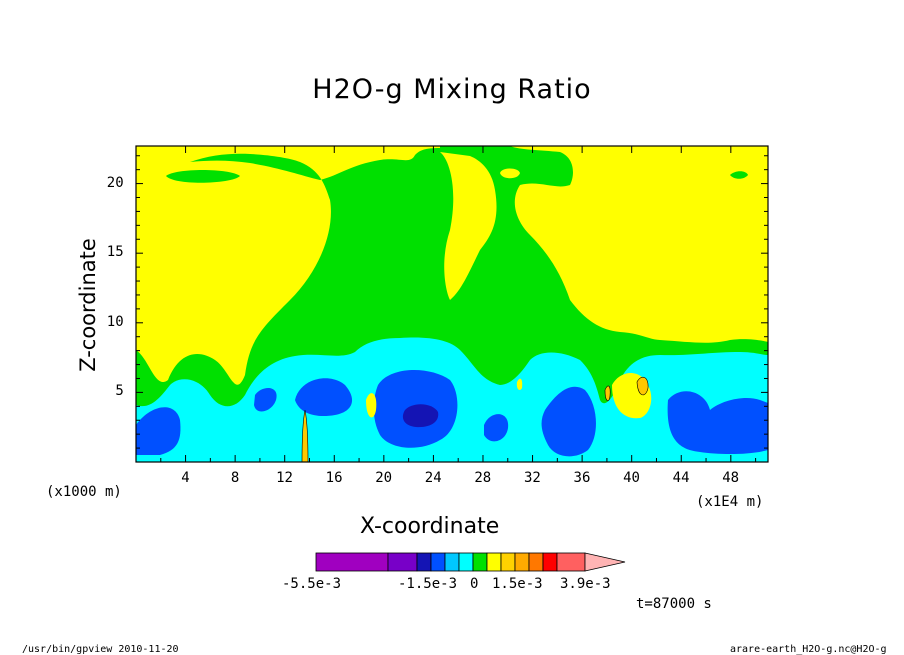 The image size is (904, 655). I want to click on x-tick-label: 36, so click(582, 478).